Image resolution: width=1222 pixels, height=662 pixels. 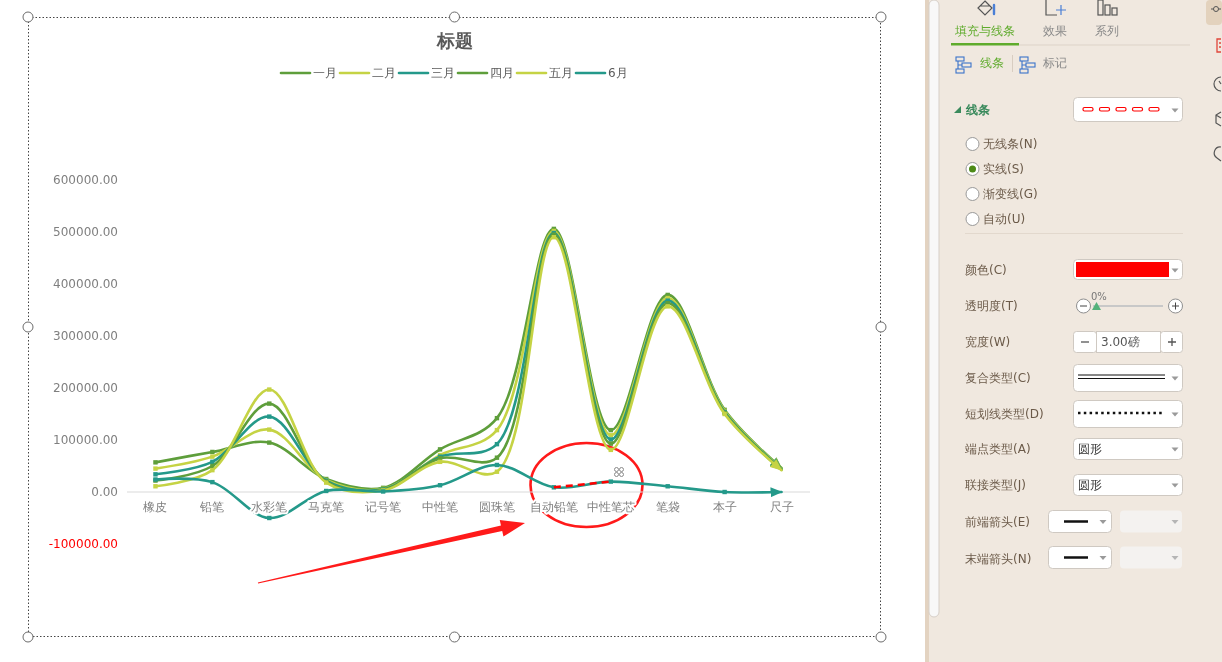 I want to click on x-tick-label: 中性笔, so click(x=440, y=507).